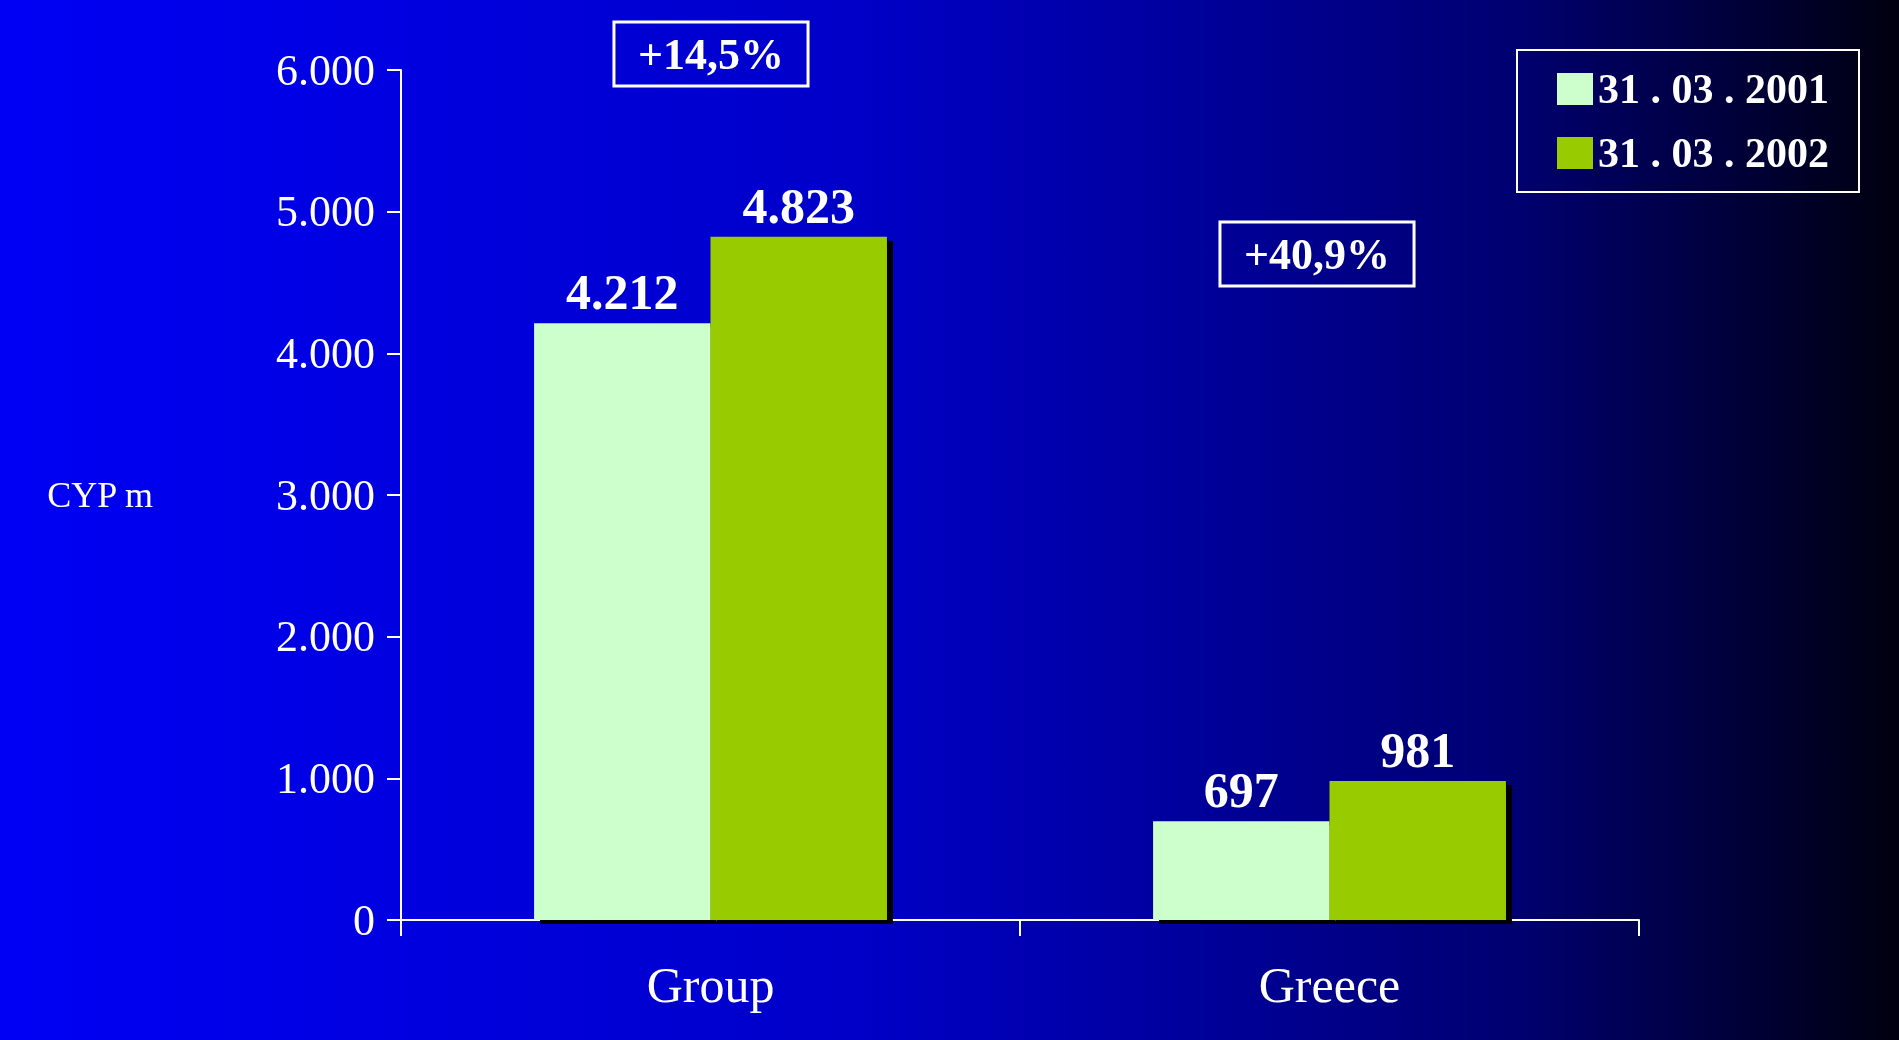 This screenshot has width=1899, height=1040. What do you see at coordinates (325, 353) in the screenshot?
I see `y-tick-label: 4.000` at bounding box center [325, 353].